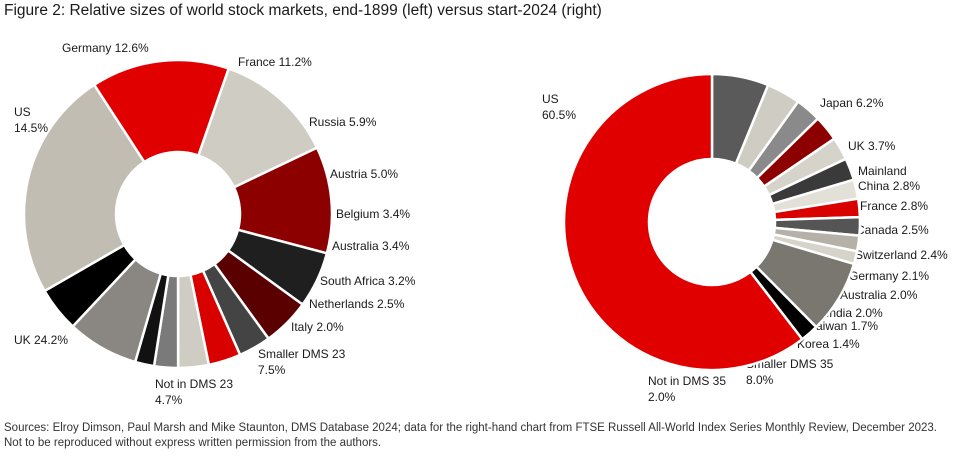 This screenshot has width=968, height=456. I want to click on data-label-mainland-china: Mainland China 2.8%, so click(889, 178).